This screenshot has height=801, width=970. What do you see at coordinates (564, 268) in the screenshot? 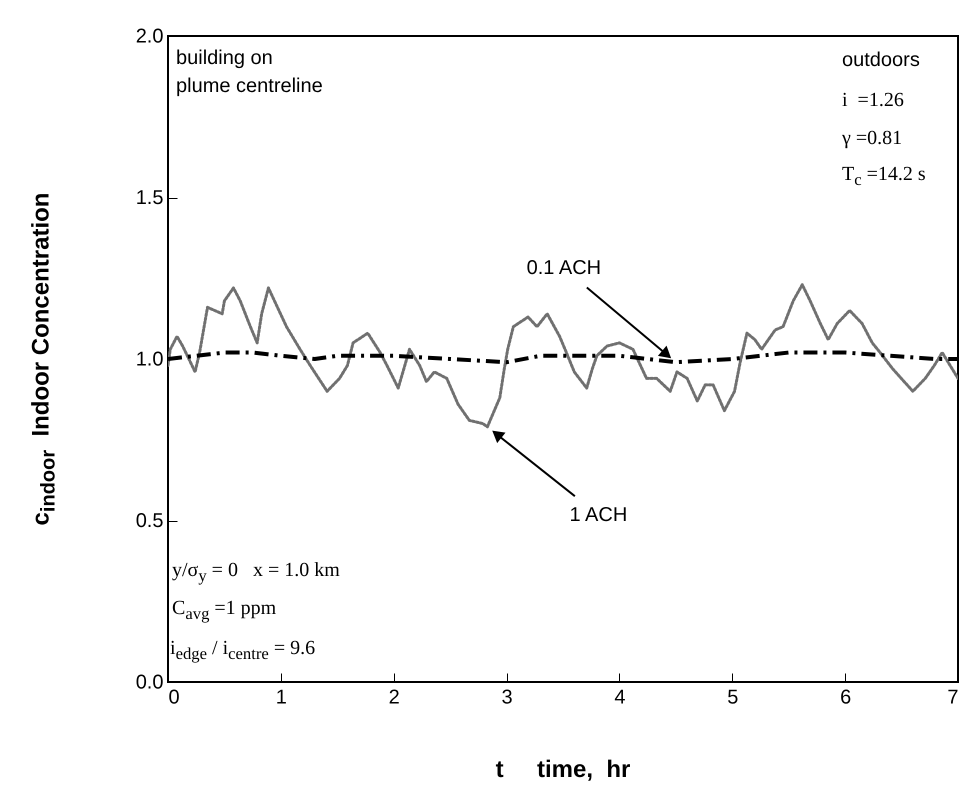
I see `annotation: 0.1 ACH` at bounding box center [564, 268].